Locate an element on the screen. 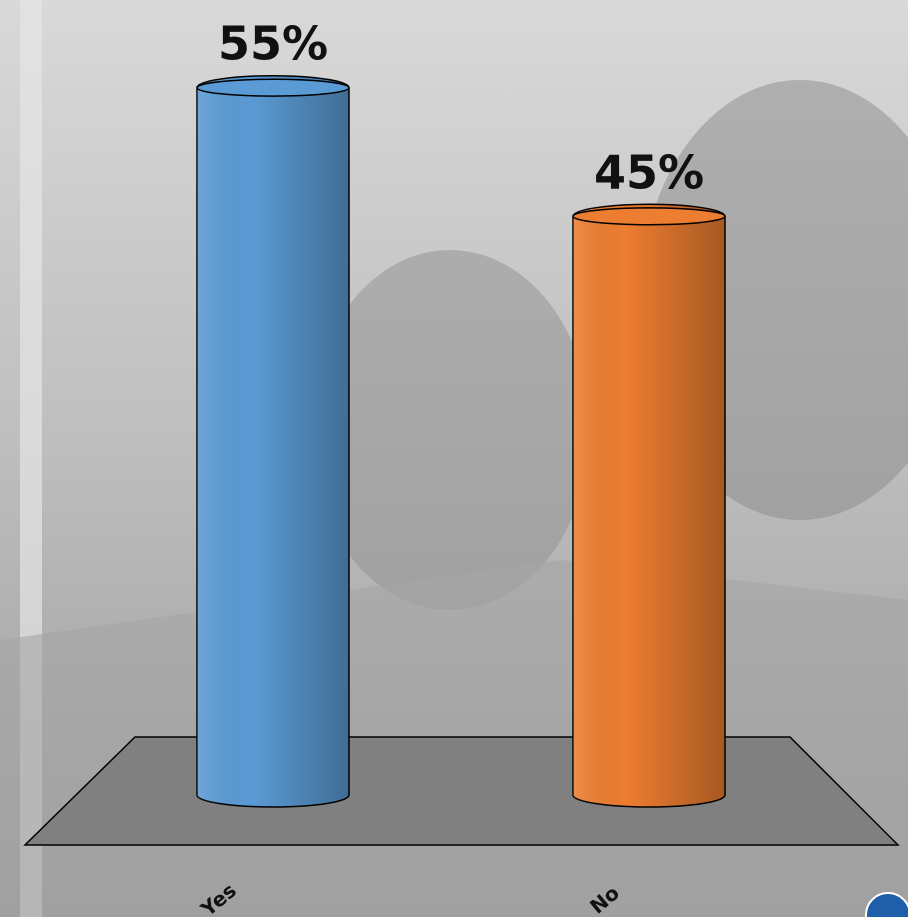  value-label: 45% is located at coordinates (649, 172).